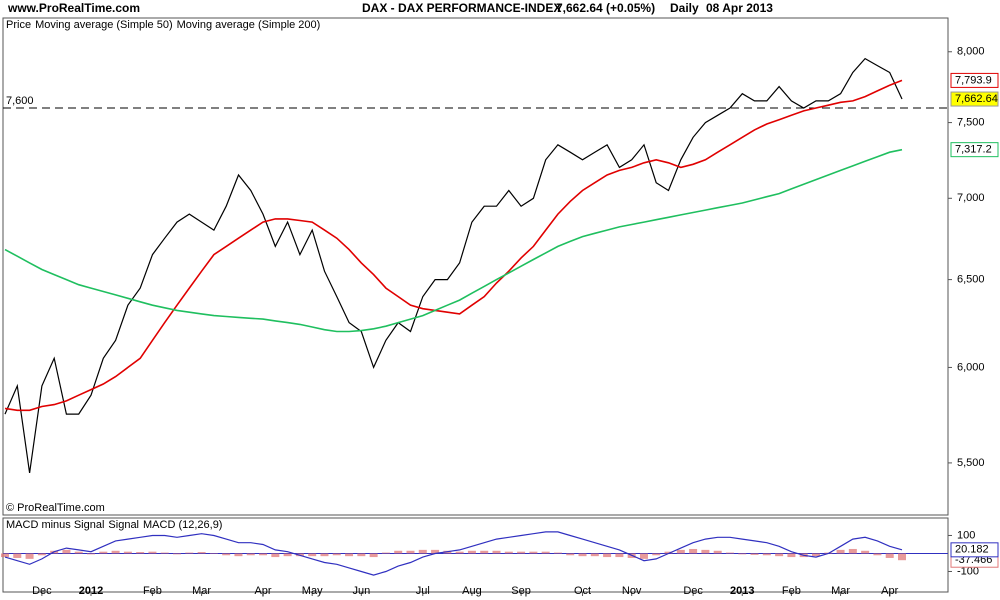 This screenshot has height=600, width=1000. I want to click on value-tag-label: 7,793.9, so click(973, 80).